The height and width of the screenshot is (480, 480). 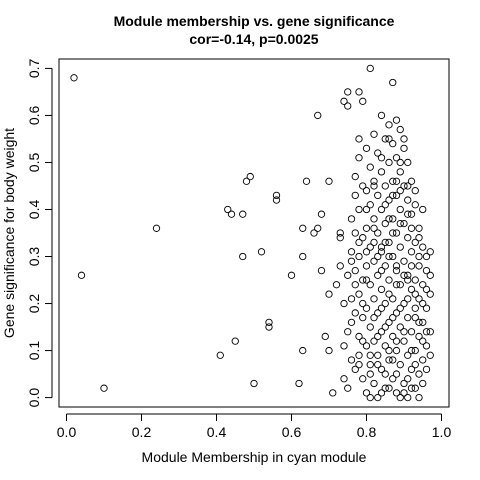 What do you see at coordinates (67, 432) in the screenshot?
I see `x-tick-label: 0.0` at bounding box center [67, 432].